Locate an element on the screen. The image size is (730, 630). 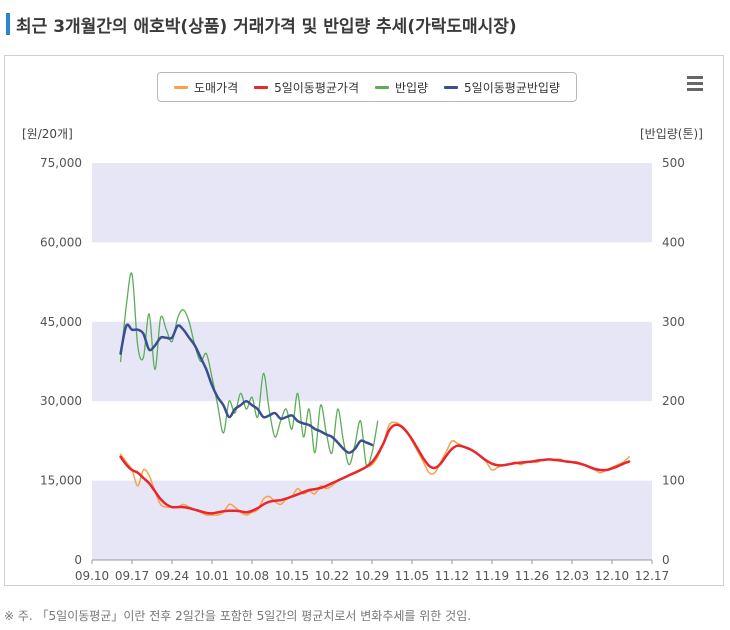
title-accent-bar is located at coordinates (8, 24).